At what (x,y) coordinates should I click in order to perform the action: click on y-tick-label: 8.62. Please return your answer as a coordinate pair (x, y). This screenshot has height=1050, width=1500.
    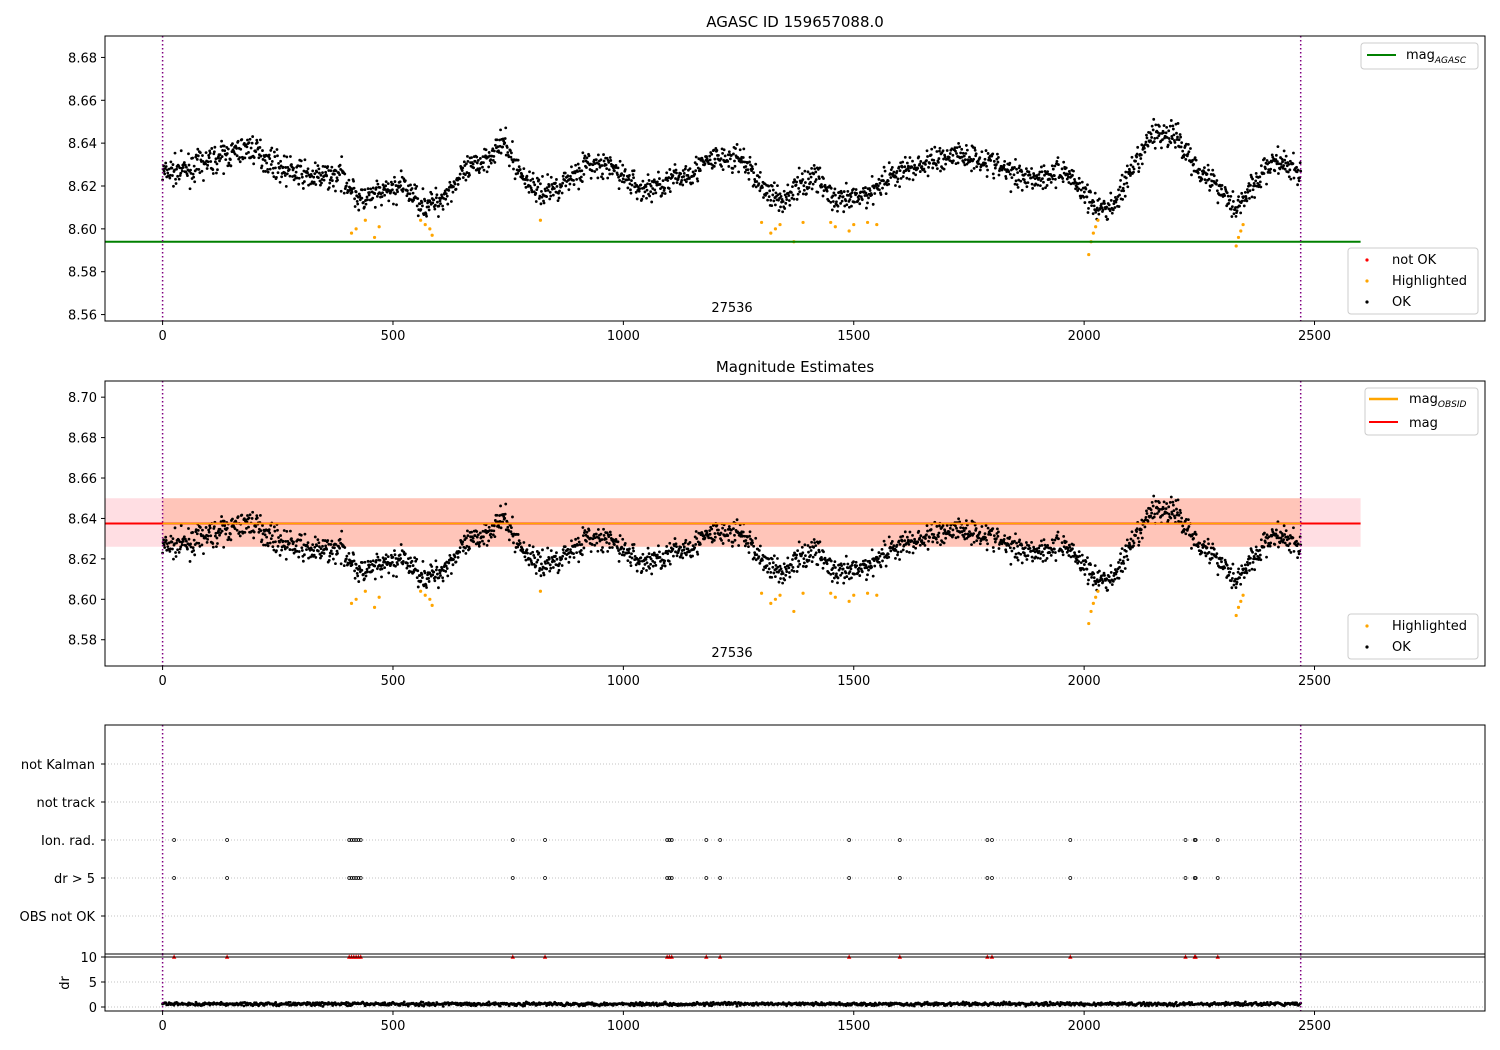
    Looking at the image, I should click on (82, 187).